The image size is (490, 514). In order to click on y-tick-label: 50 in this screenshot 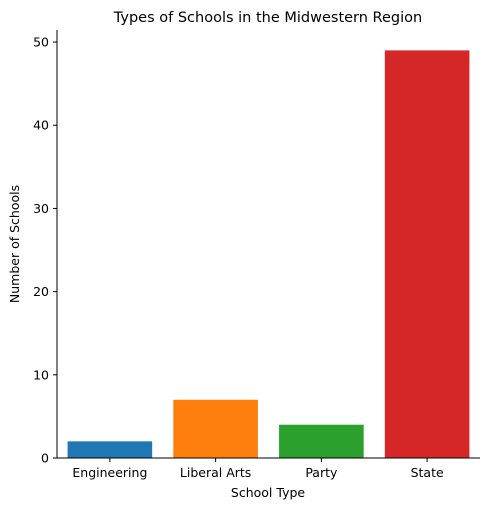, I will do `click(41, 42)`.